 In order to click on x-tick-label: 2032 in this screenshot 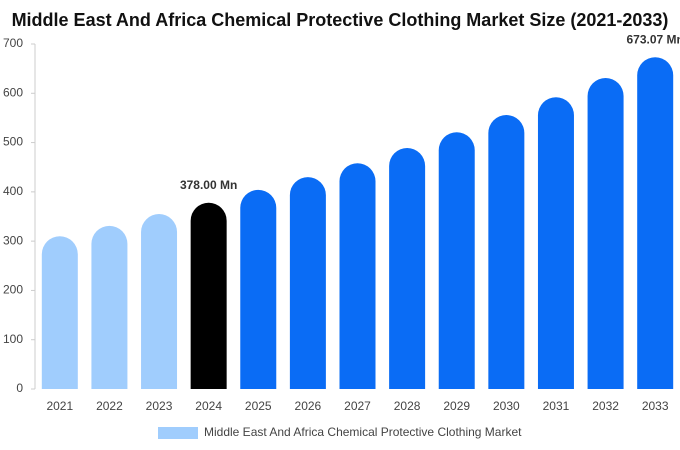, I will do `click(605, 406)`.